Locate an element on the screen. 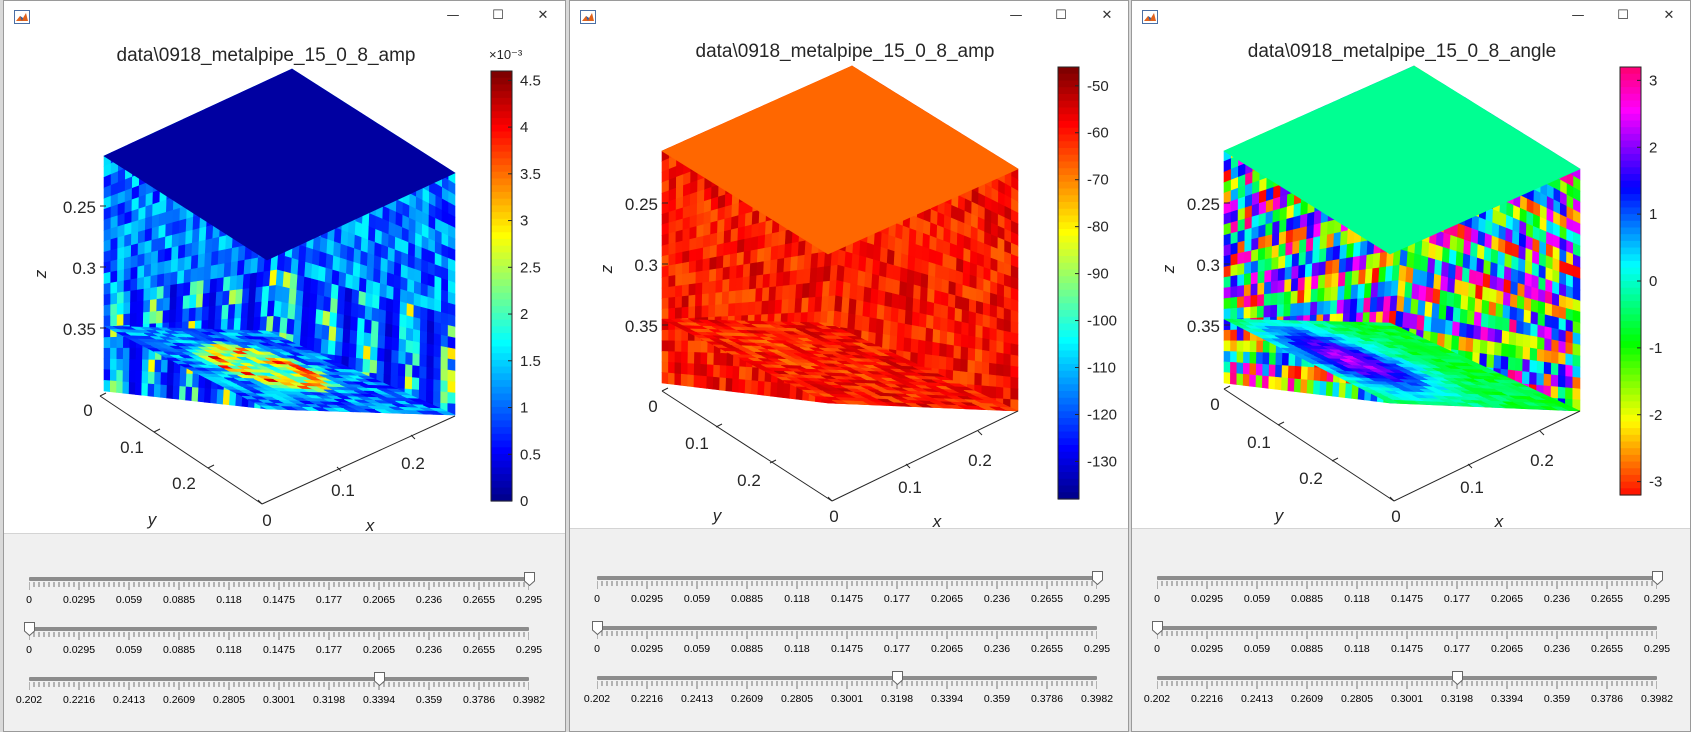 The width and height of the screenshot is (1691, 732). colorbar: 00.511.522.533.544.5×10⁻³ is located at coordinates (515, 278).